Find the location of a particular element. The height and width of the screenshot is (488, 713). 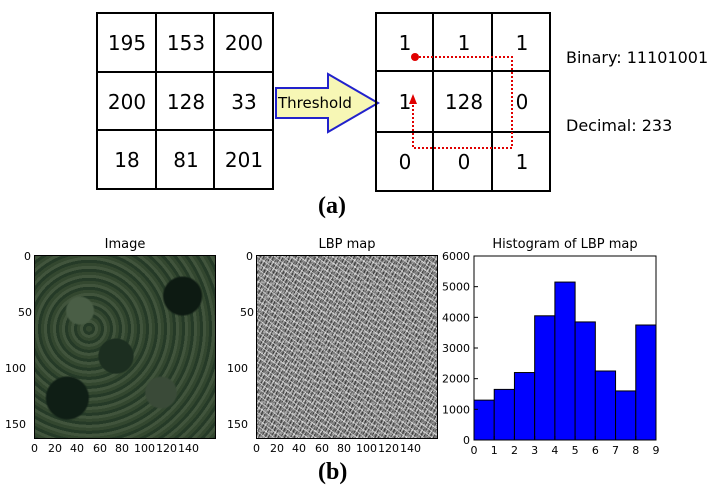

threshold-arrow-shape is located at coordinates (327, 103).